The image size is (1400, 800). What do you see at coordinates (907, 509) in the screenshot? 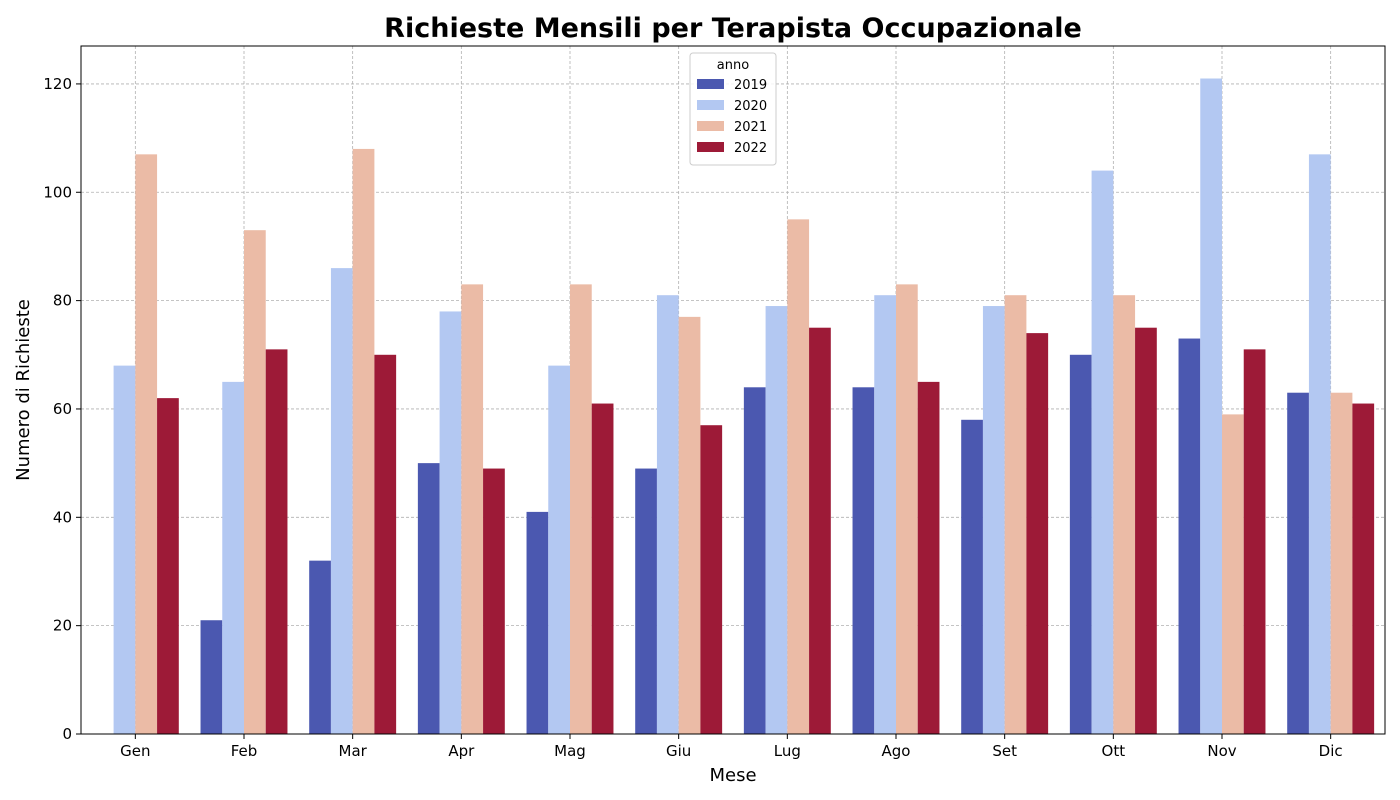
I see `bar-2021-Ago` at bounding box center [907, 509].